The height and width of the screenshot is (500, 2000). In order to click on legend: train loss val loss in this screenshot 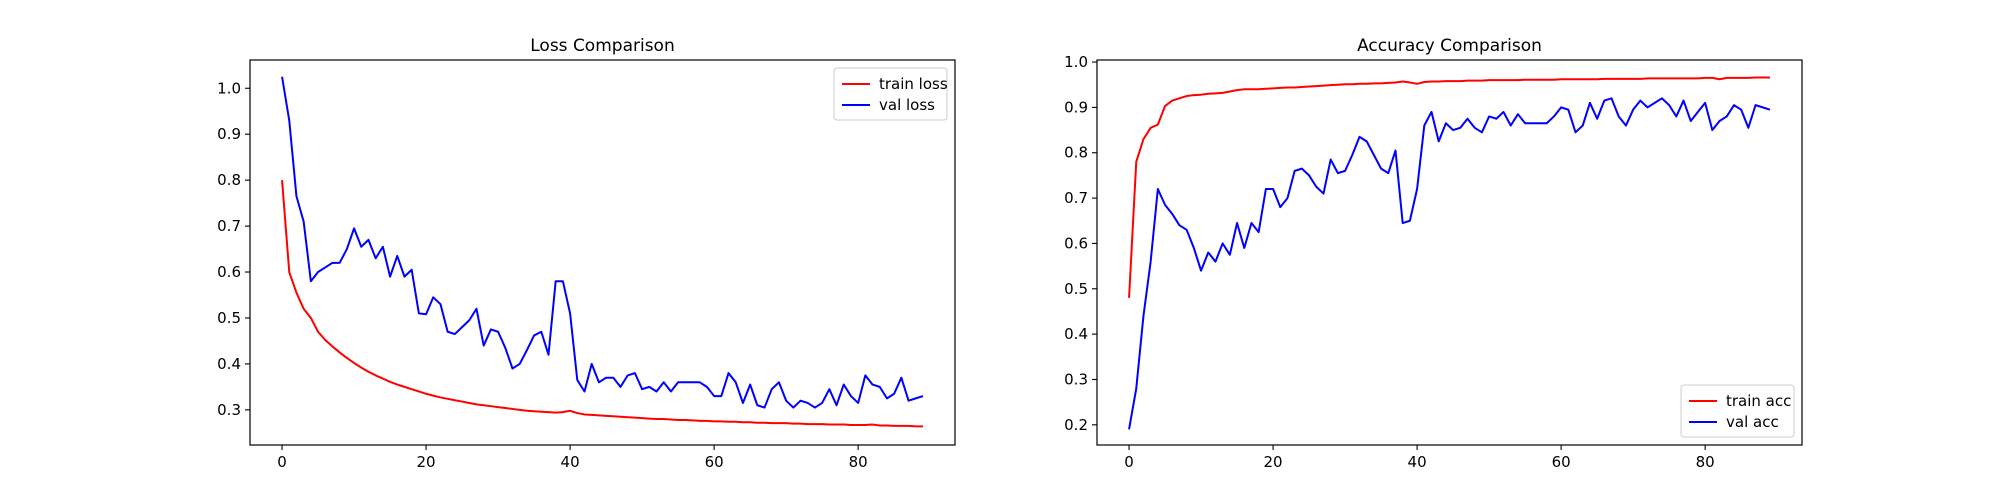, I will do `click(890, 94)`.